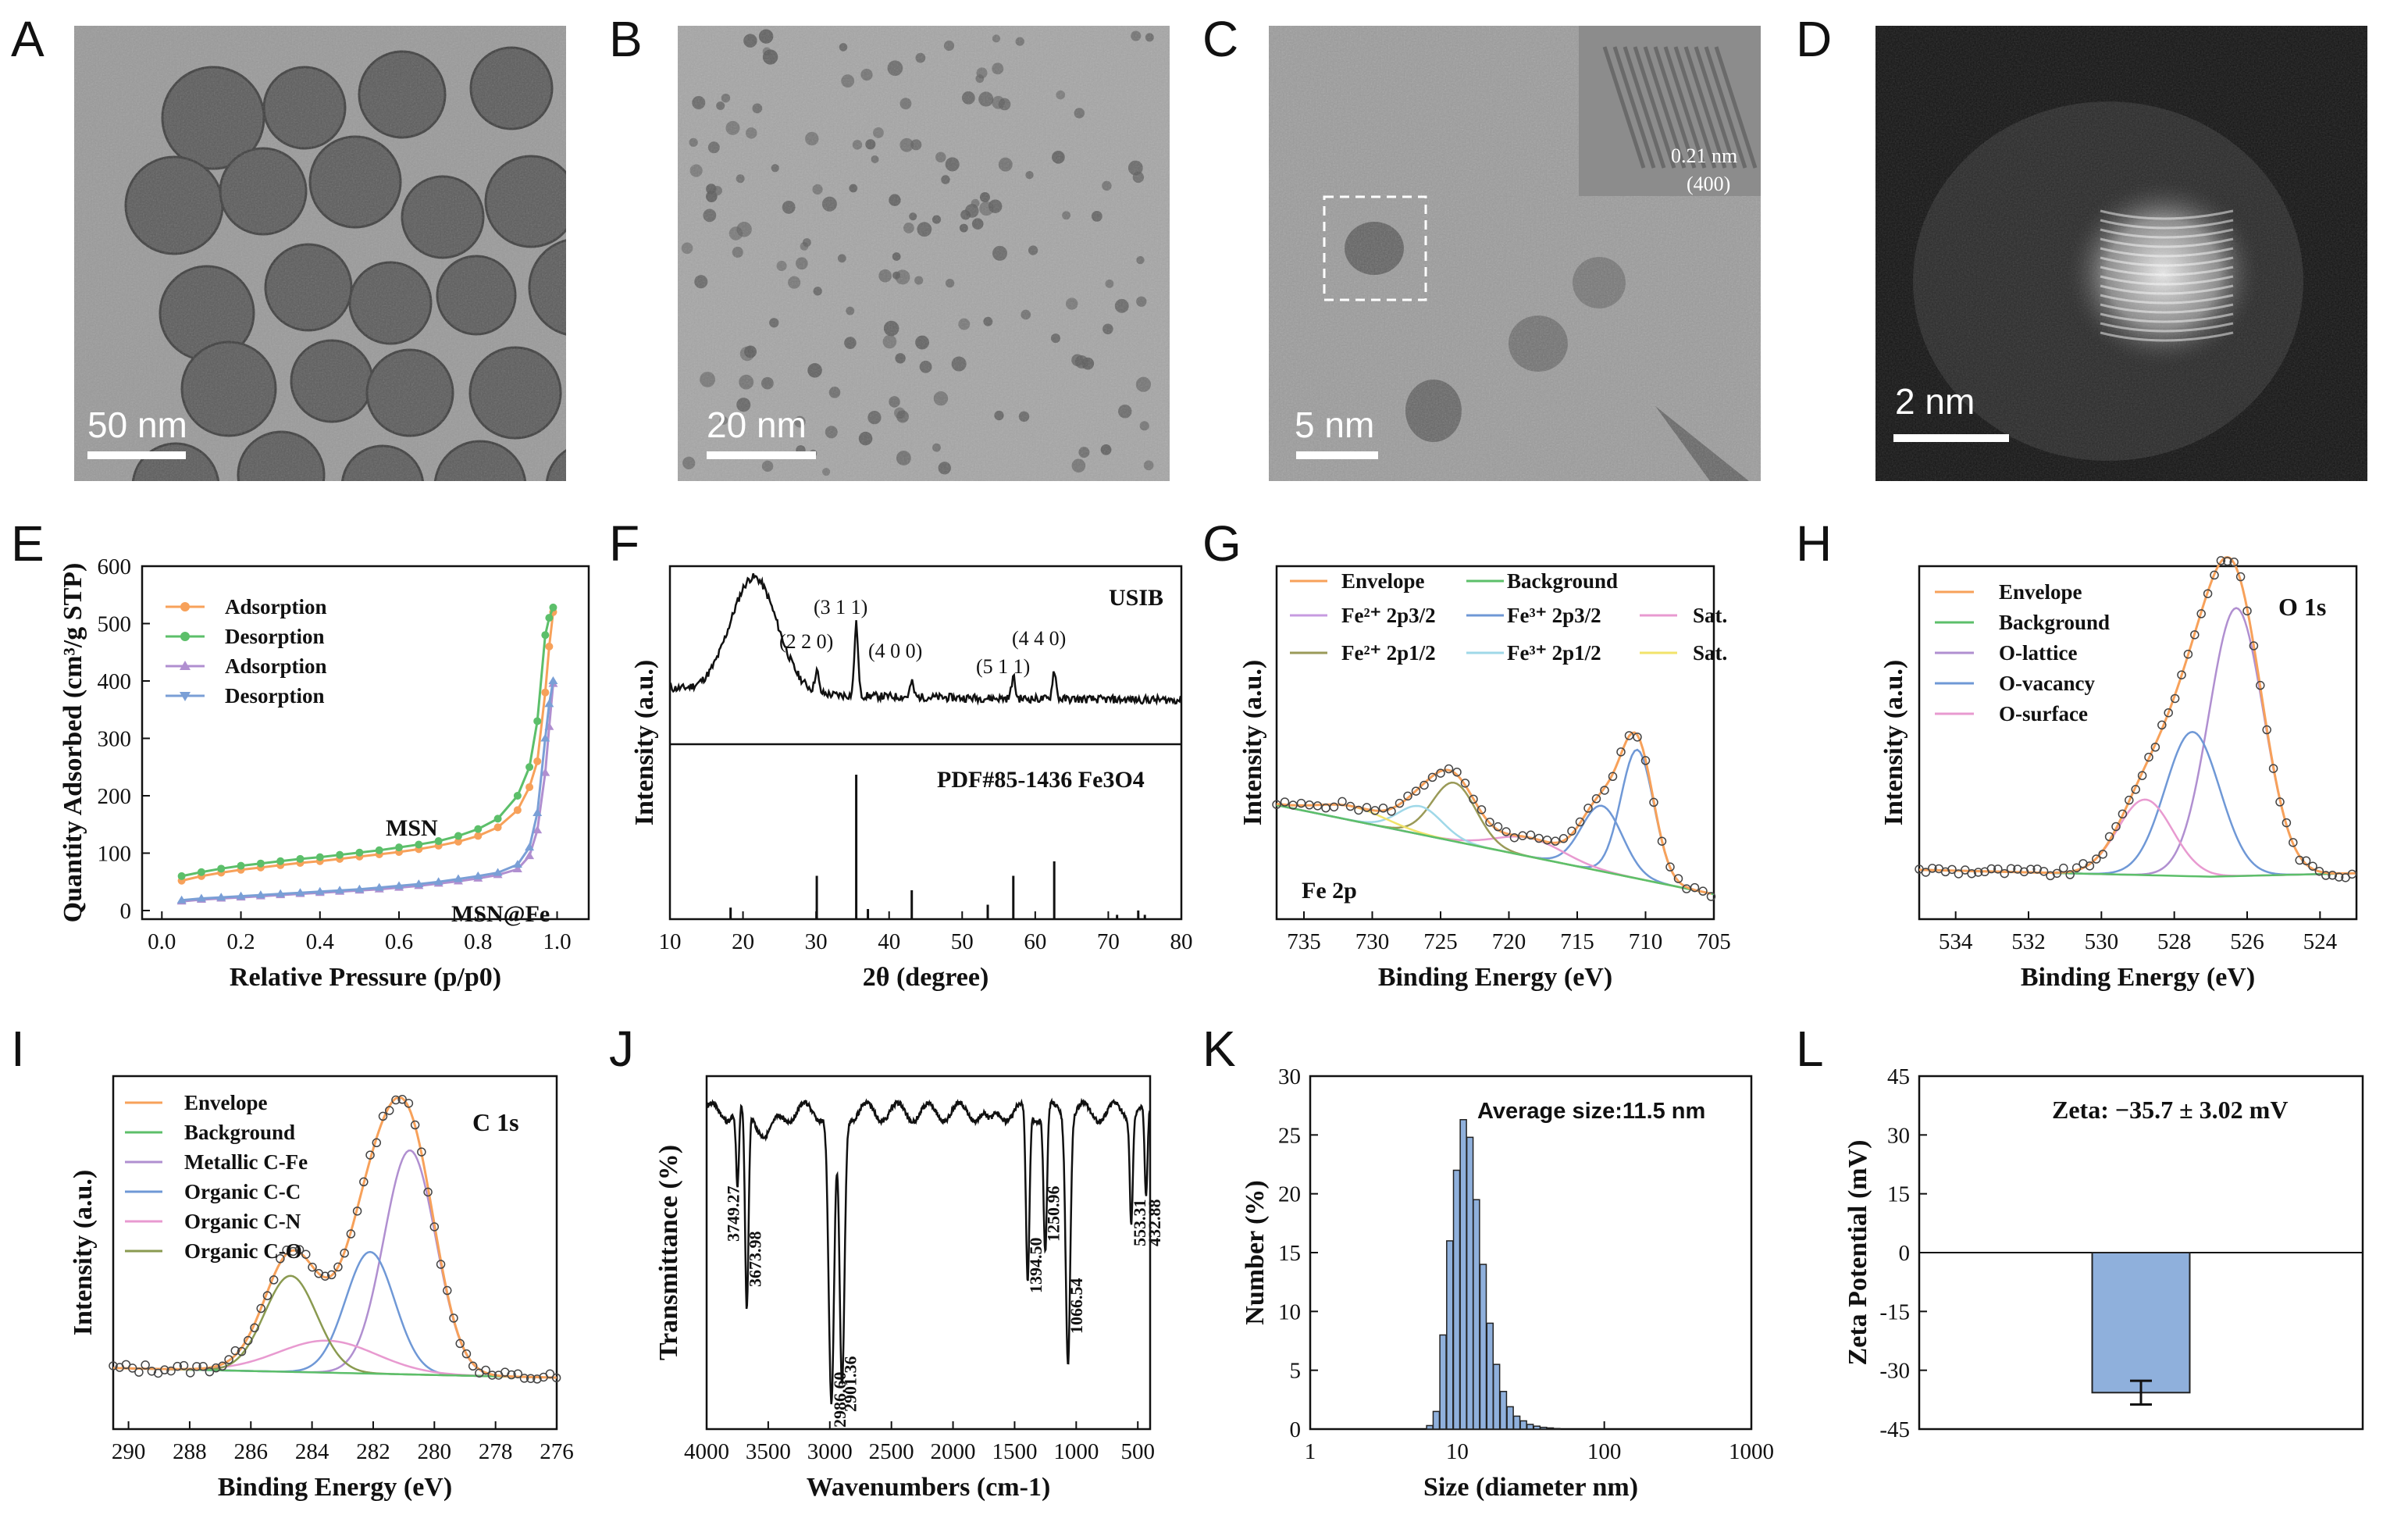 This screenshot has width=2408, height=1515. Describe the element at coordinates (1905, 1253) in the screenshot. I see `y-tick-label-l: 0` at that location.